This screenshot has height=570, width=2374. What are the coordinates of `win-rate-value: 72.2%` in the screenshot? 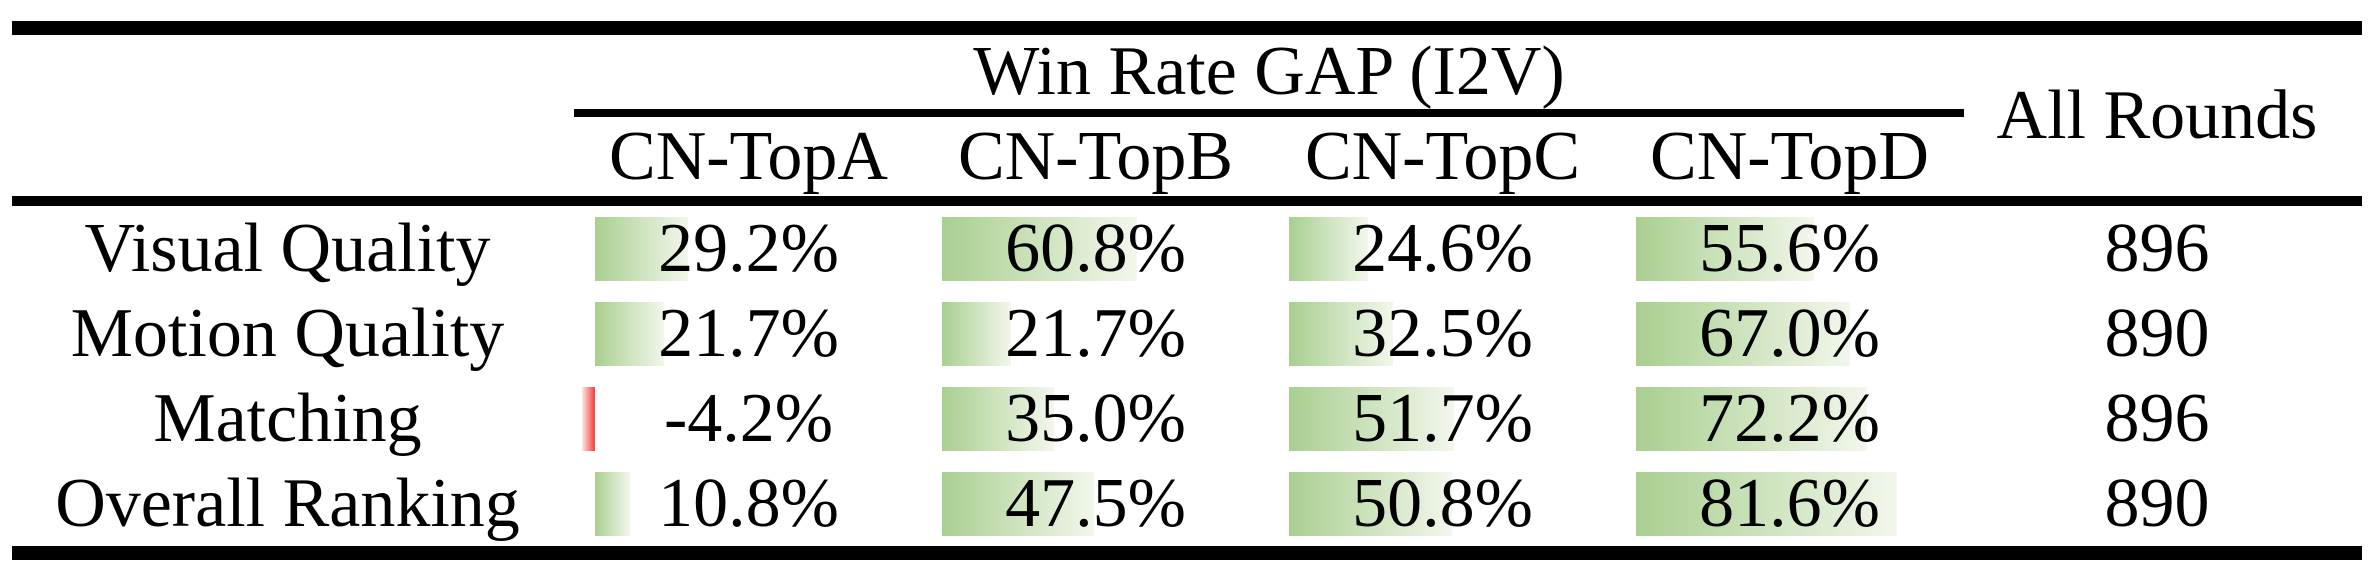 It's located at (1789, 418).